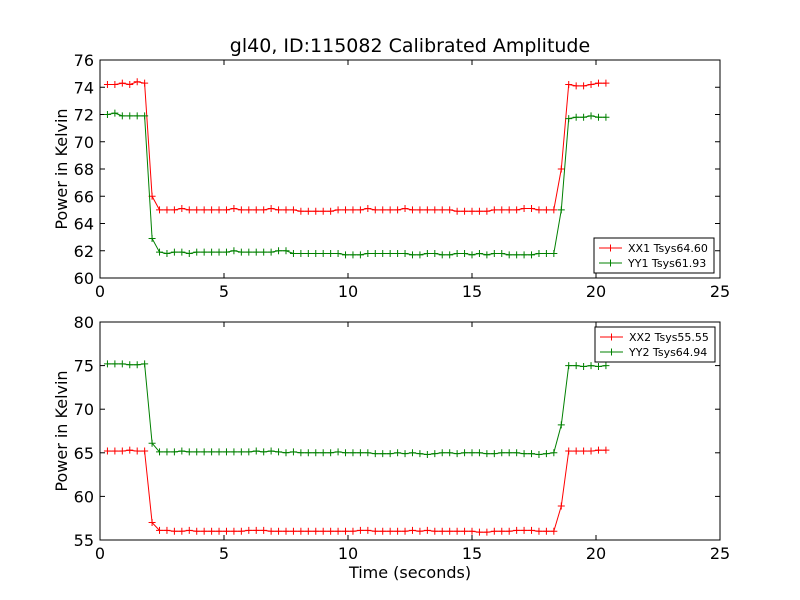 This screenshot has height=600, width=800. What do you see at coordinates (668, 248) in the screenshot?
I see `legend-label: XX1 Tsys64.60` at bounding box center [668, 248].